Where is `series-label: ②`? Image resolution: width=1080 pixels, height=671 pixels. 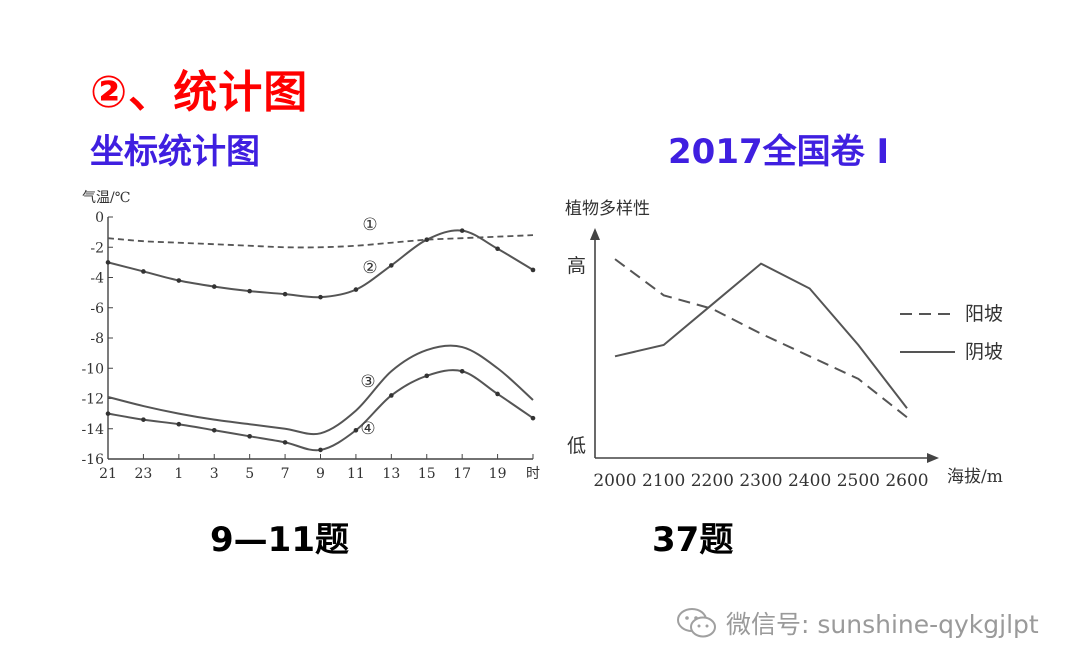
series-label: ② is located at coordinates (369, 268).